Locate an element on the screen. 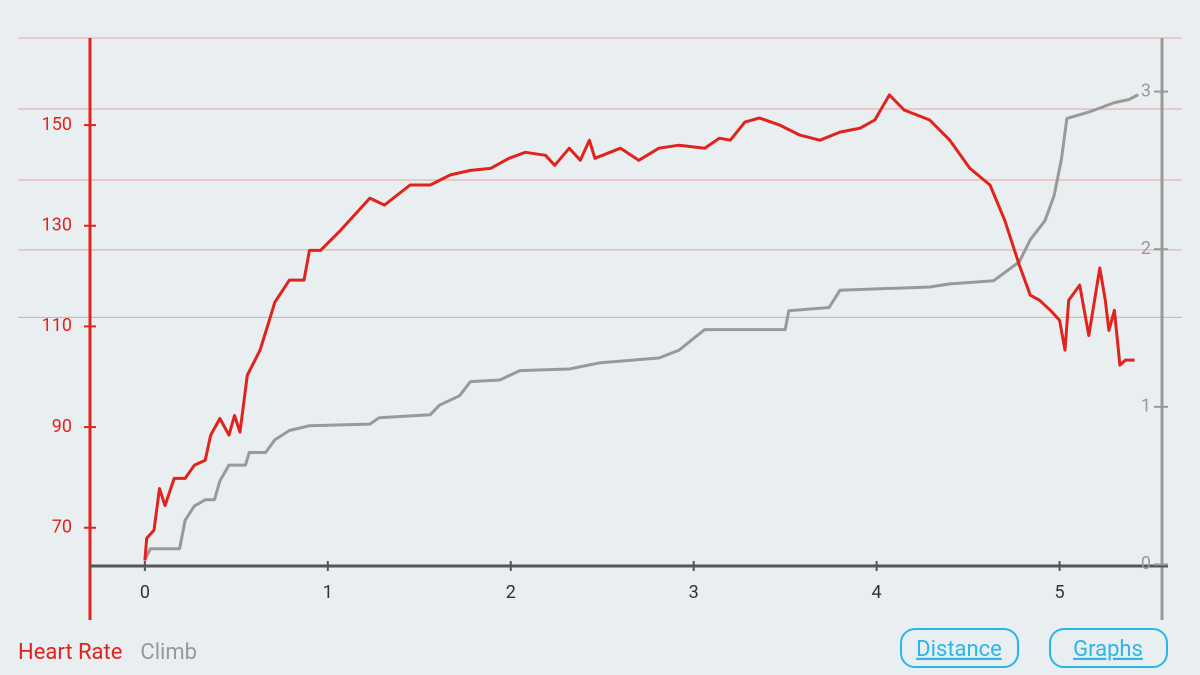  graphs-button-label: Graphs is located at coordinates (1108, 649).